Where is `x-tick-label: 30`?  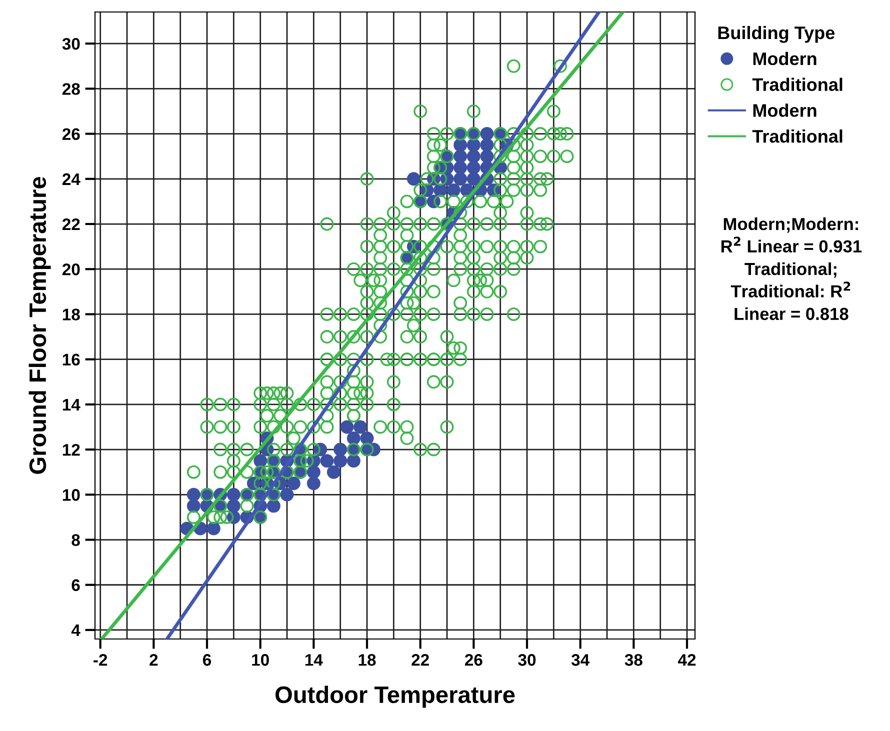
x-tick-label: 30 is located at coordinates (527, 660).